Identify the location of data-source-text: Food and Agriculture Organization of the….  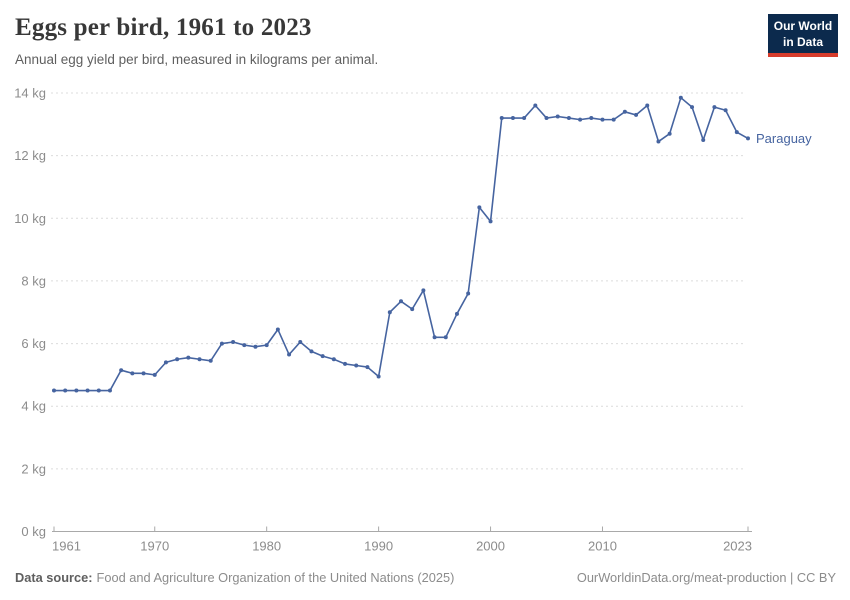
(275, 577).